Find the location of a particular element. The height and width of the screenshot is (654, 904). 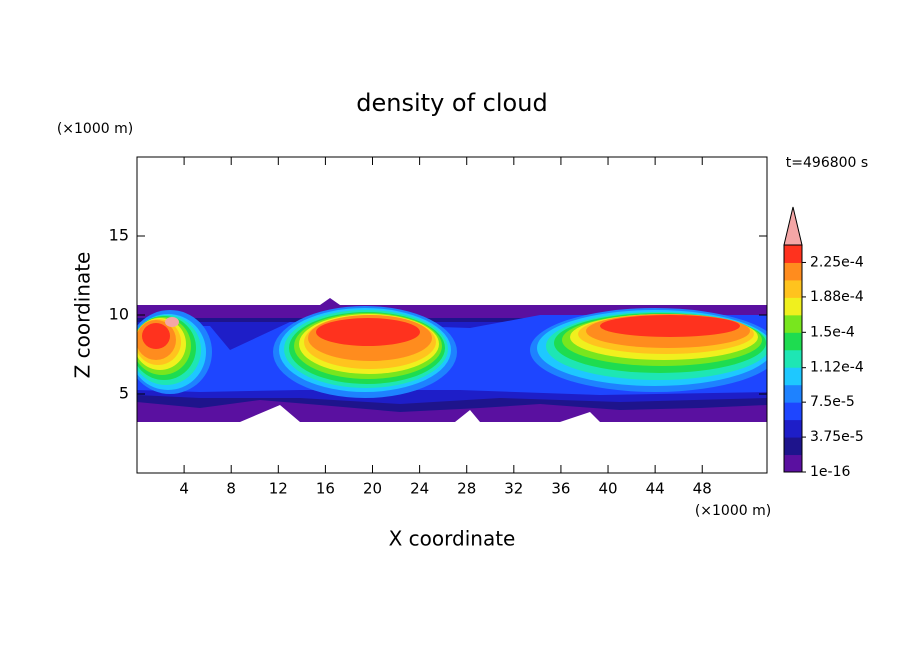

x-tick-label: 36 is located at coordinates (560, 489).